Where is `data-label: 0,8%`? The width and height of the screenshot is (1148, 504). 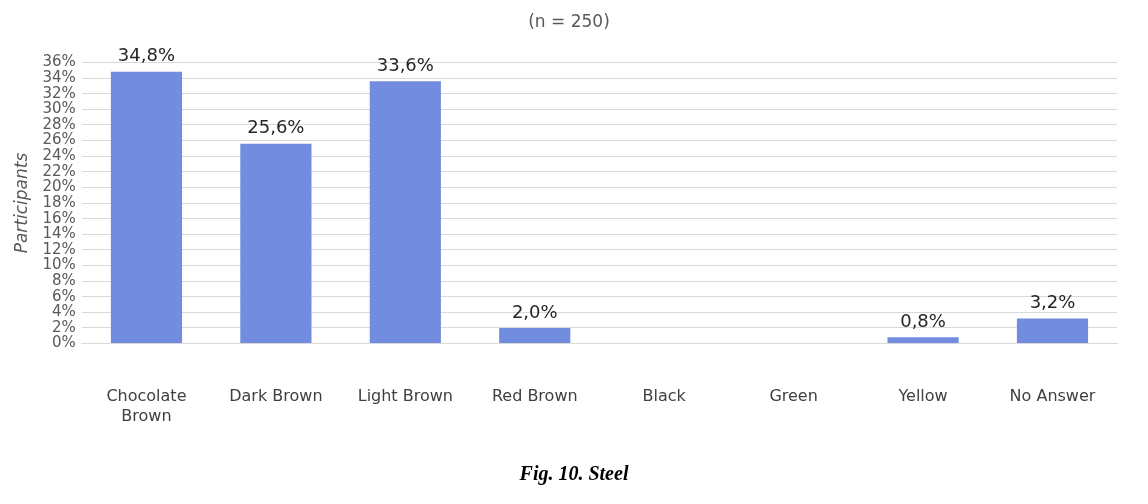 data-label: 0,8% is located at coordinates (923, 321).